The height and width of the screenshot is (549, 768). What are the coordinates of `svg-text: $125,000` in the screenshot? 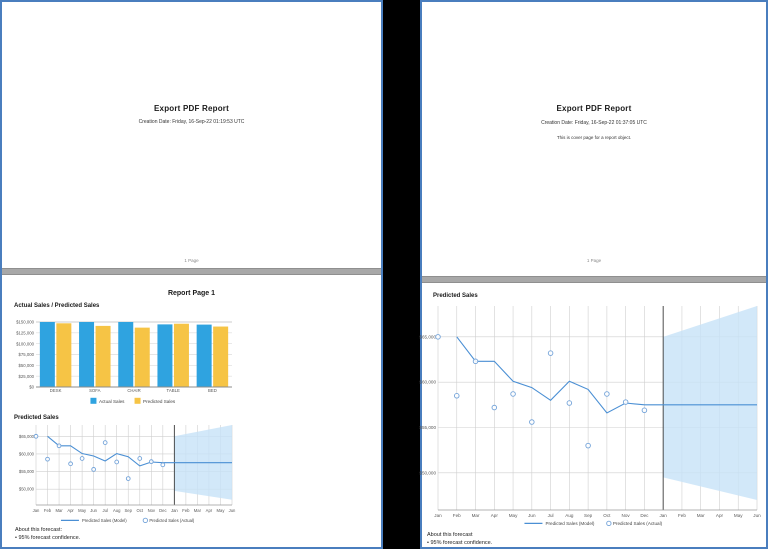 It's located at (25, 332).